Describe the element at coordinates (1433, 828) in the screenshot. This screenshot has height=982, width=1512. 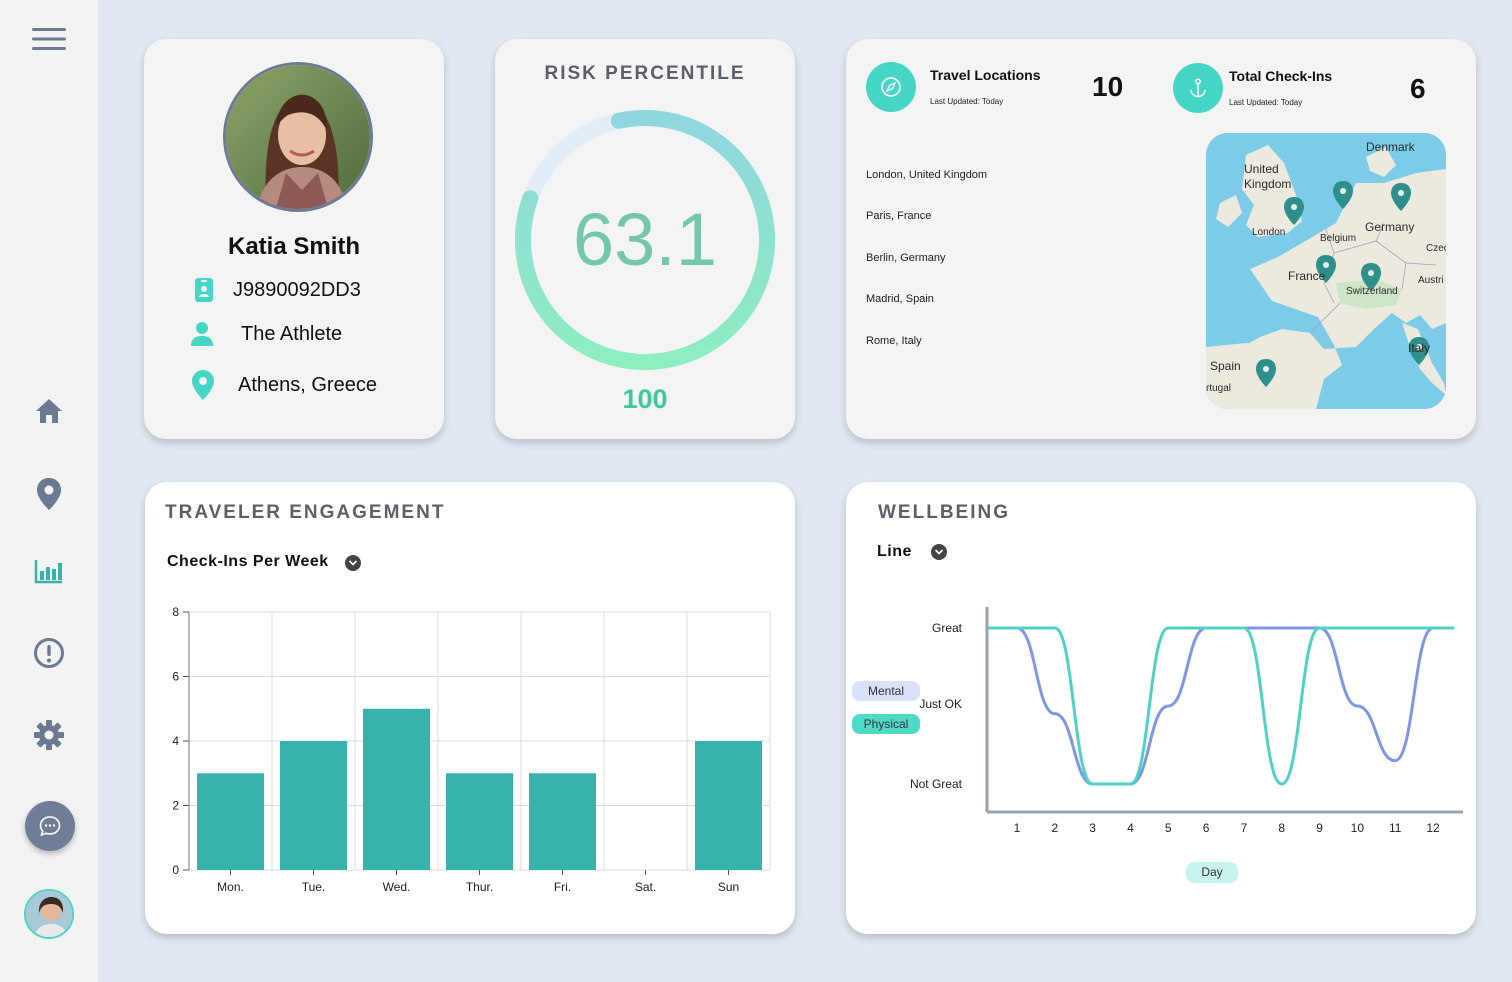
I see `x-tick-label: 12` at that location.